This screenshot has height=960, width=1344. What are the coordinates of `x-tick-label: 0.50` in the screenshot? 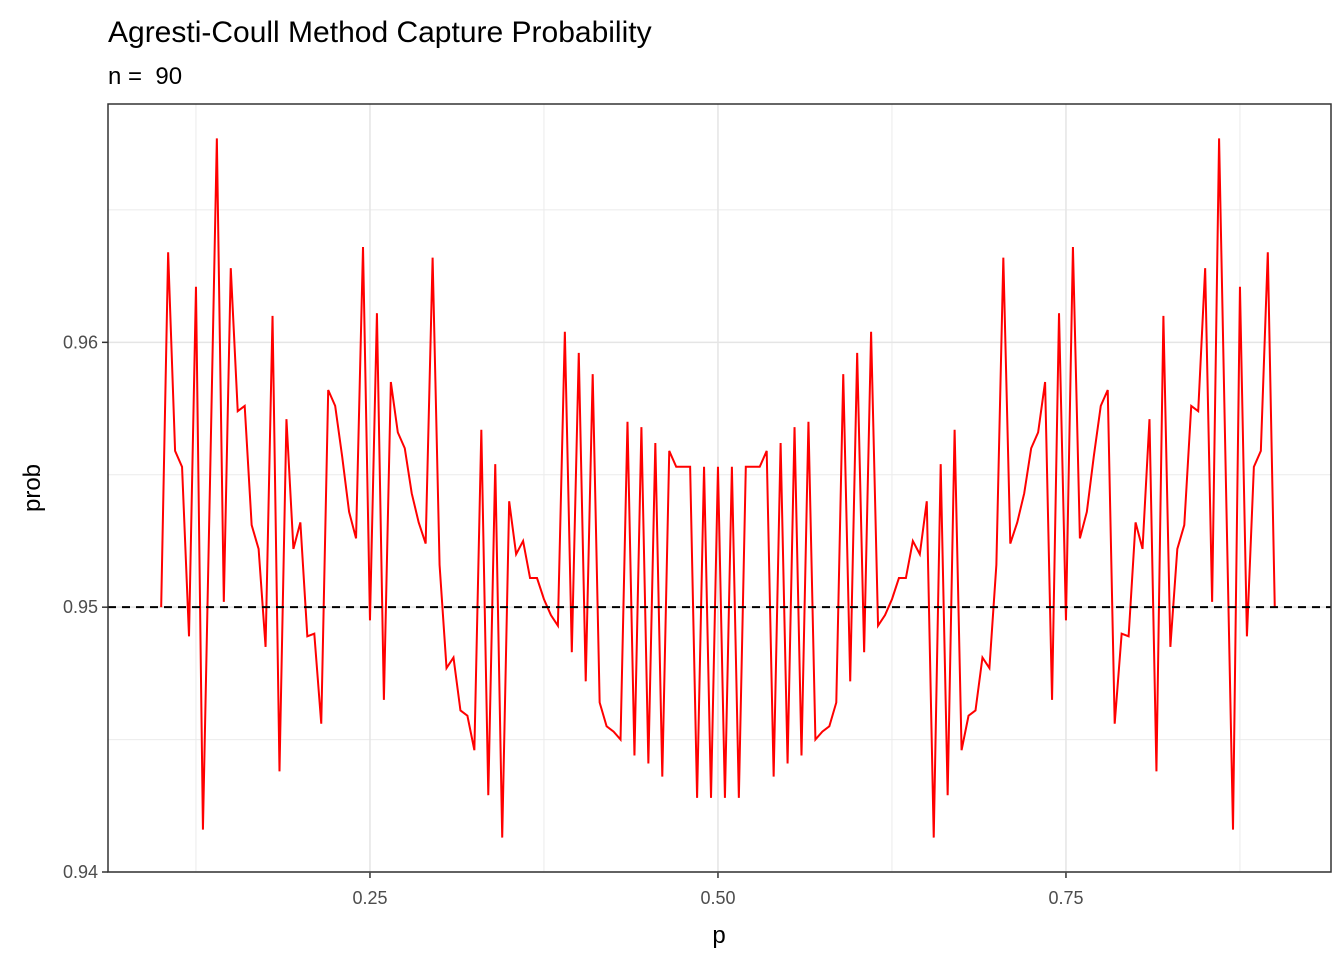 It's located at (717, 898).